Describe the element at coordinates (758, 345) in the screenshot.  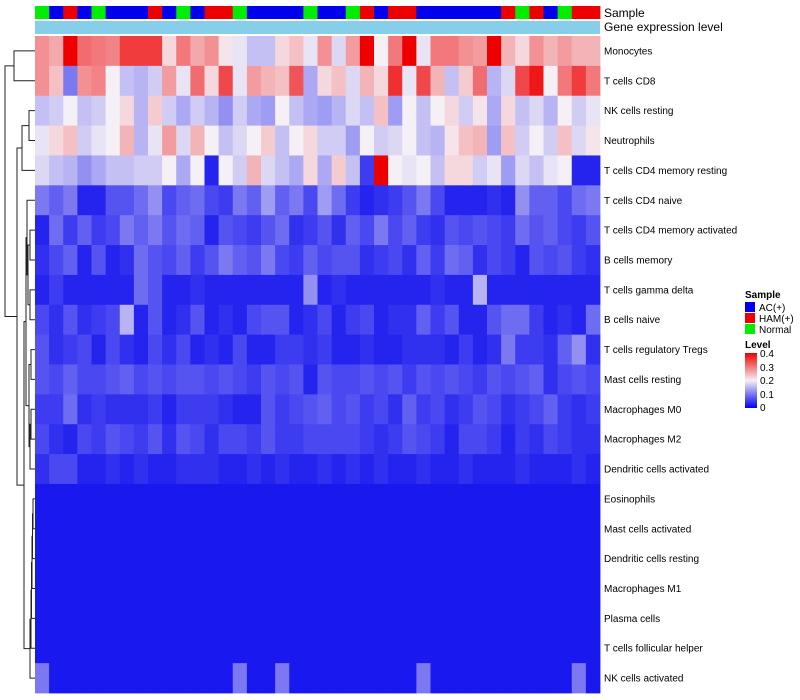
I see `level-legend-title: Level` at that location.